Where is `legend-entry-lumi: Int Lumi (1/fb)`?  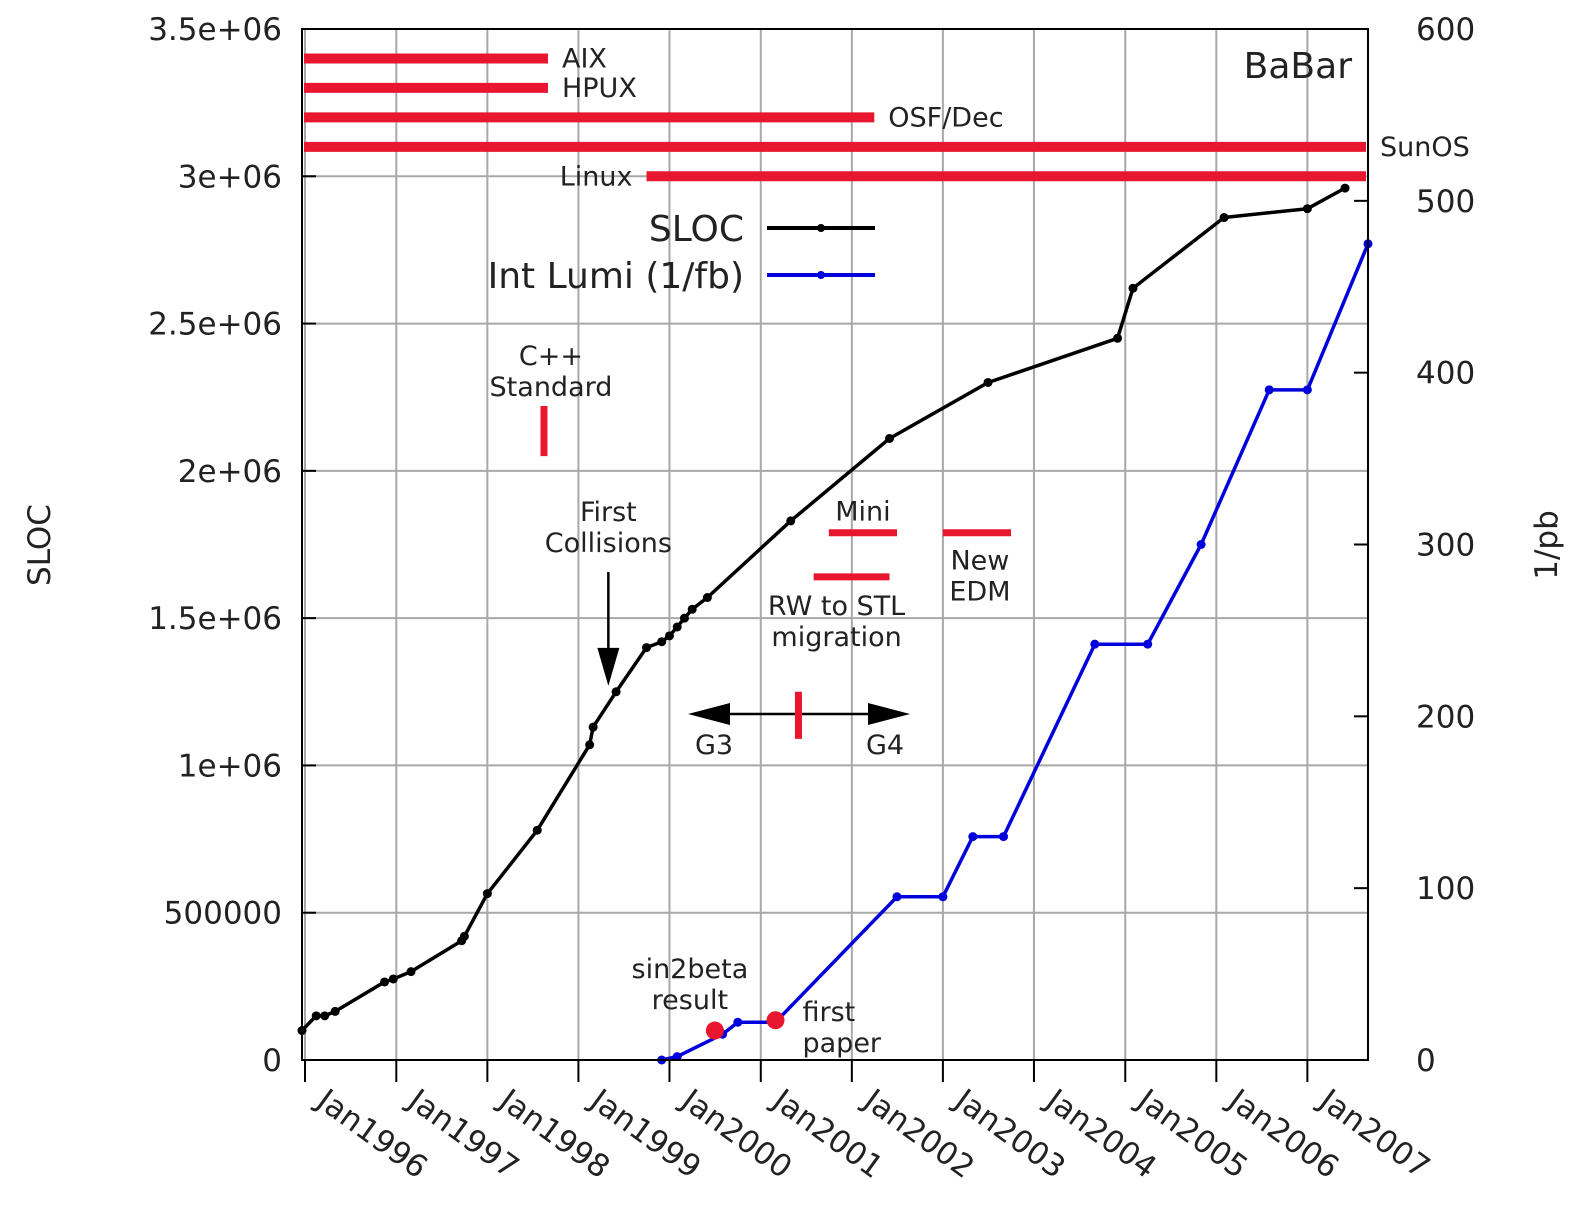 legend-entry-lumi: Int Lumi (1/fb) is located at coordinates (681, 276).